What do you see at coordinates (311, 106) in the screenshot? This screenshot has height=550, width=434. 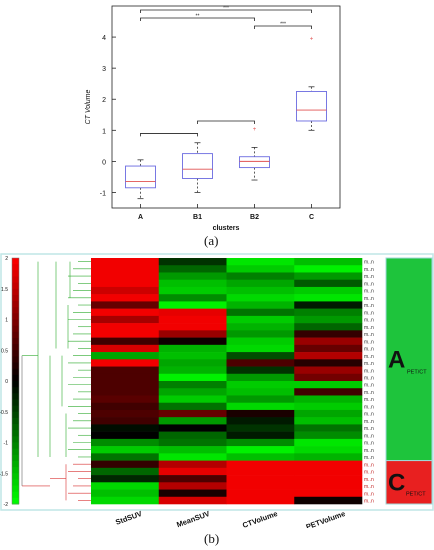 I see `box-C` at bounding box center [311, 106].